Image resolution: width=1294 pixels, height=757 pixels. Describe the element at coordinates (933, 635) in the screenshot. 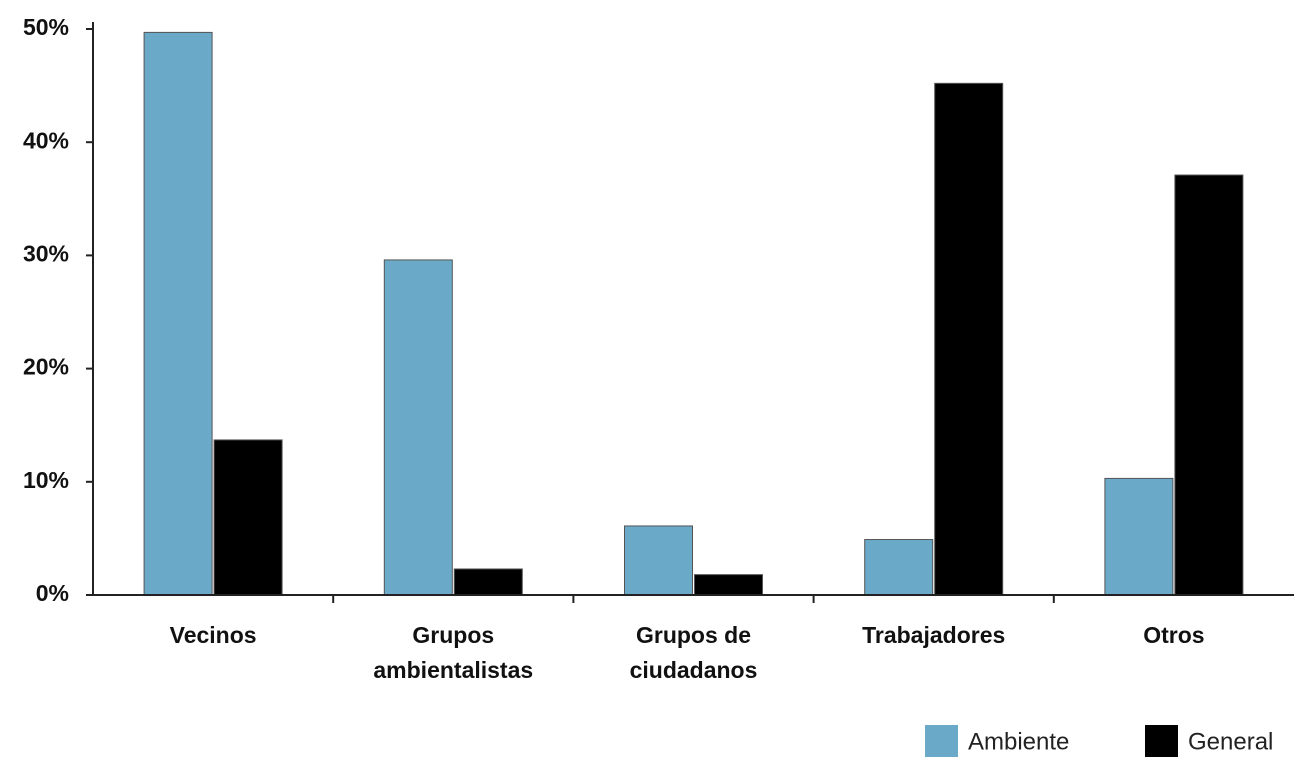

I see `x-tick-label: Trabajadores` at that location.